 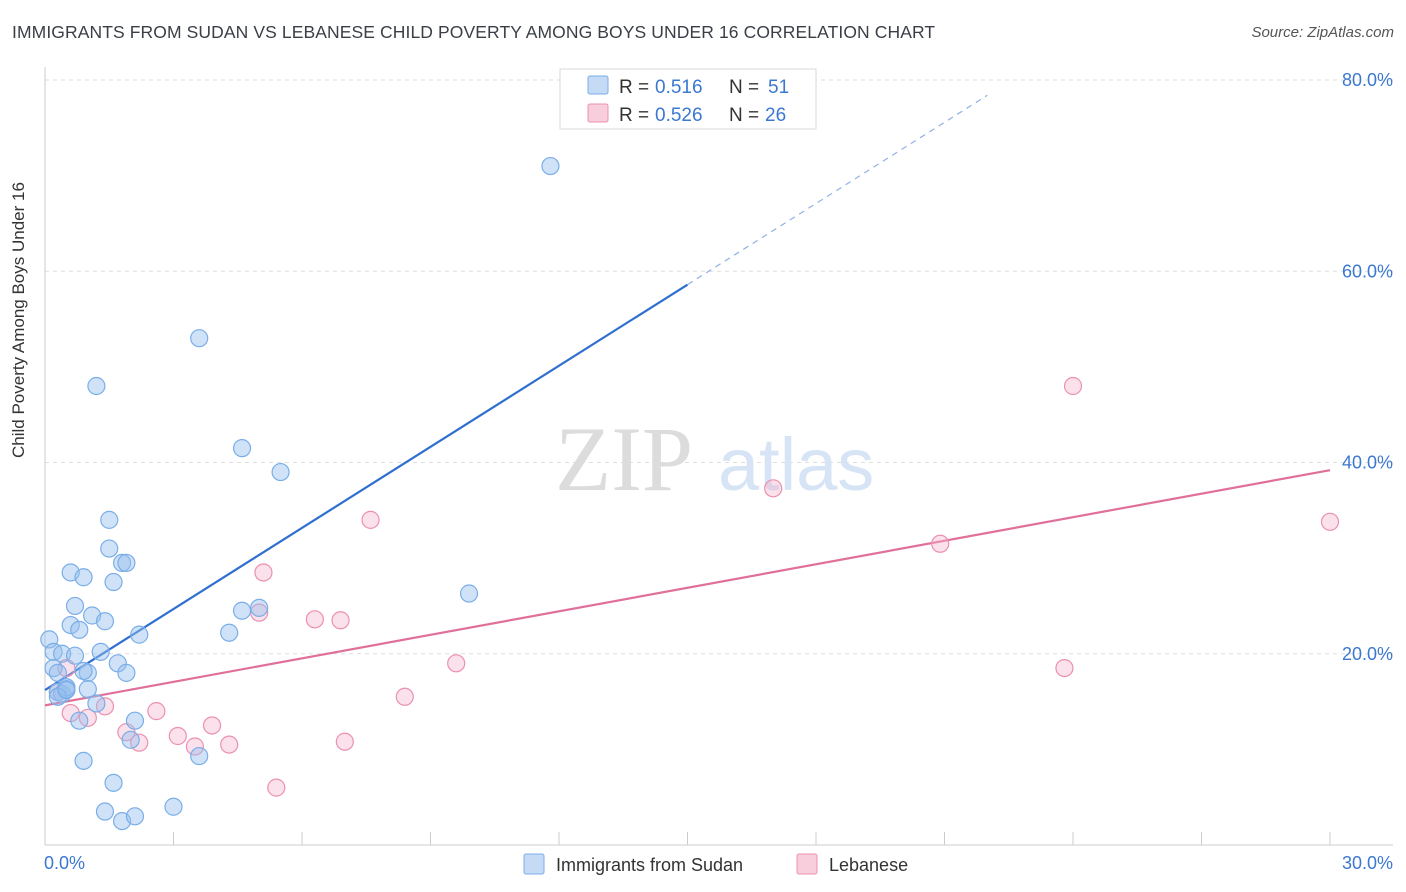 I want to click on y-tick-label: 80.0%, so click(x=1367, y=80).